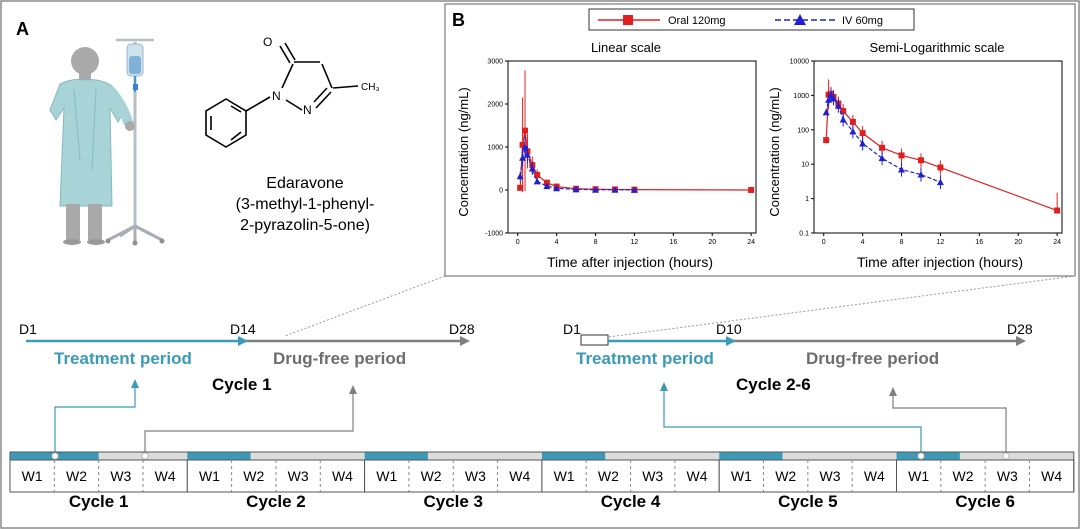 The width and height of the screenshot is (1080, 529). Describe the element at coordinates (276, 501) in the screenshot. I see `cycle-label: Cycle 2` at that location.